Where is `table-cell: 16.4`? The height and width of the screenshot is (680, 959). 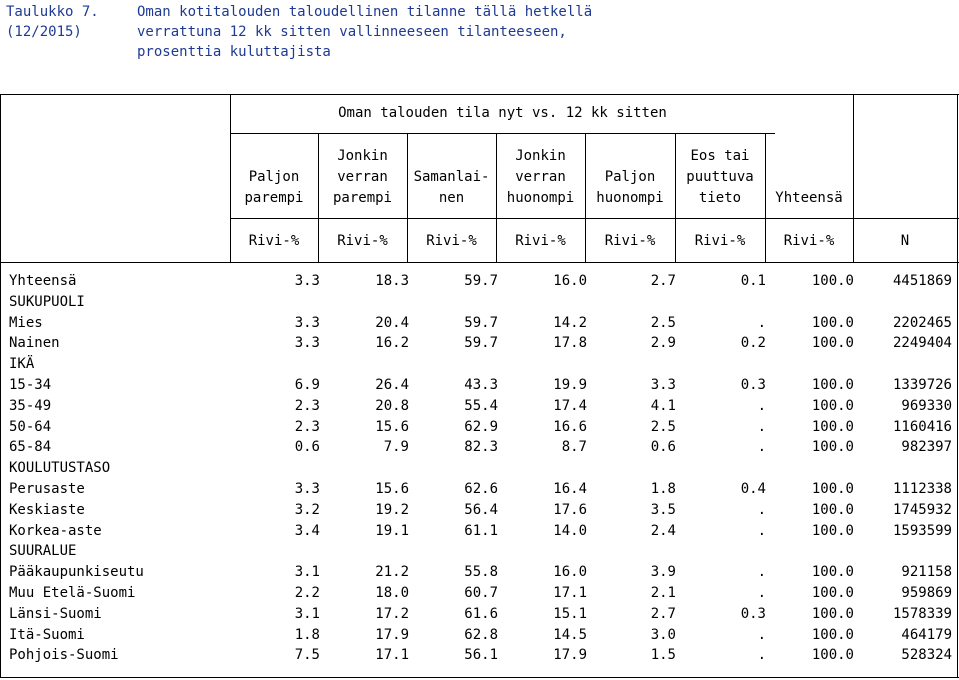 table-cell: 16.4 is located at coordinates (570, 489).